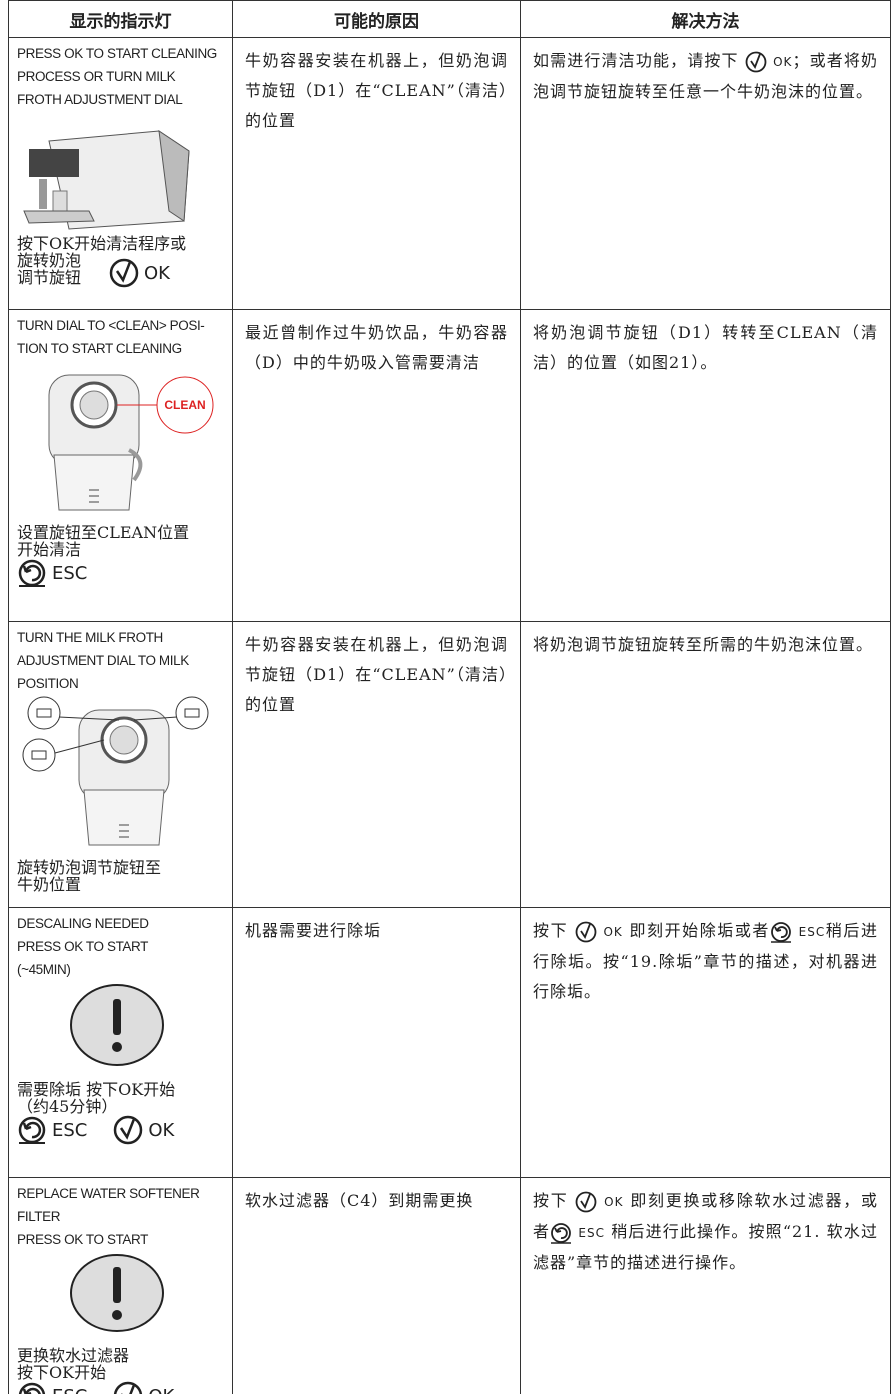 Image resolution: width=892 pixels, height=1394 pixels. I want to click on line: 调节旋钮, so click(49, 277).